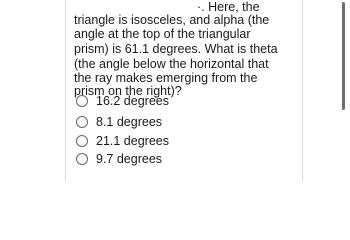 The width and height of the screenshot is (350, 240). Describe the element at coordinates (129, 122) in the screenshot. I see `option-label: 8.1 degrees` at that location.